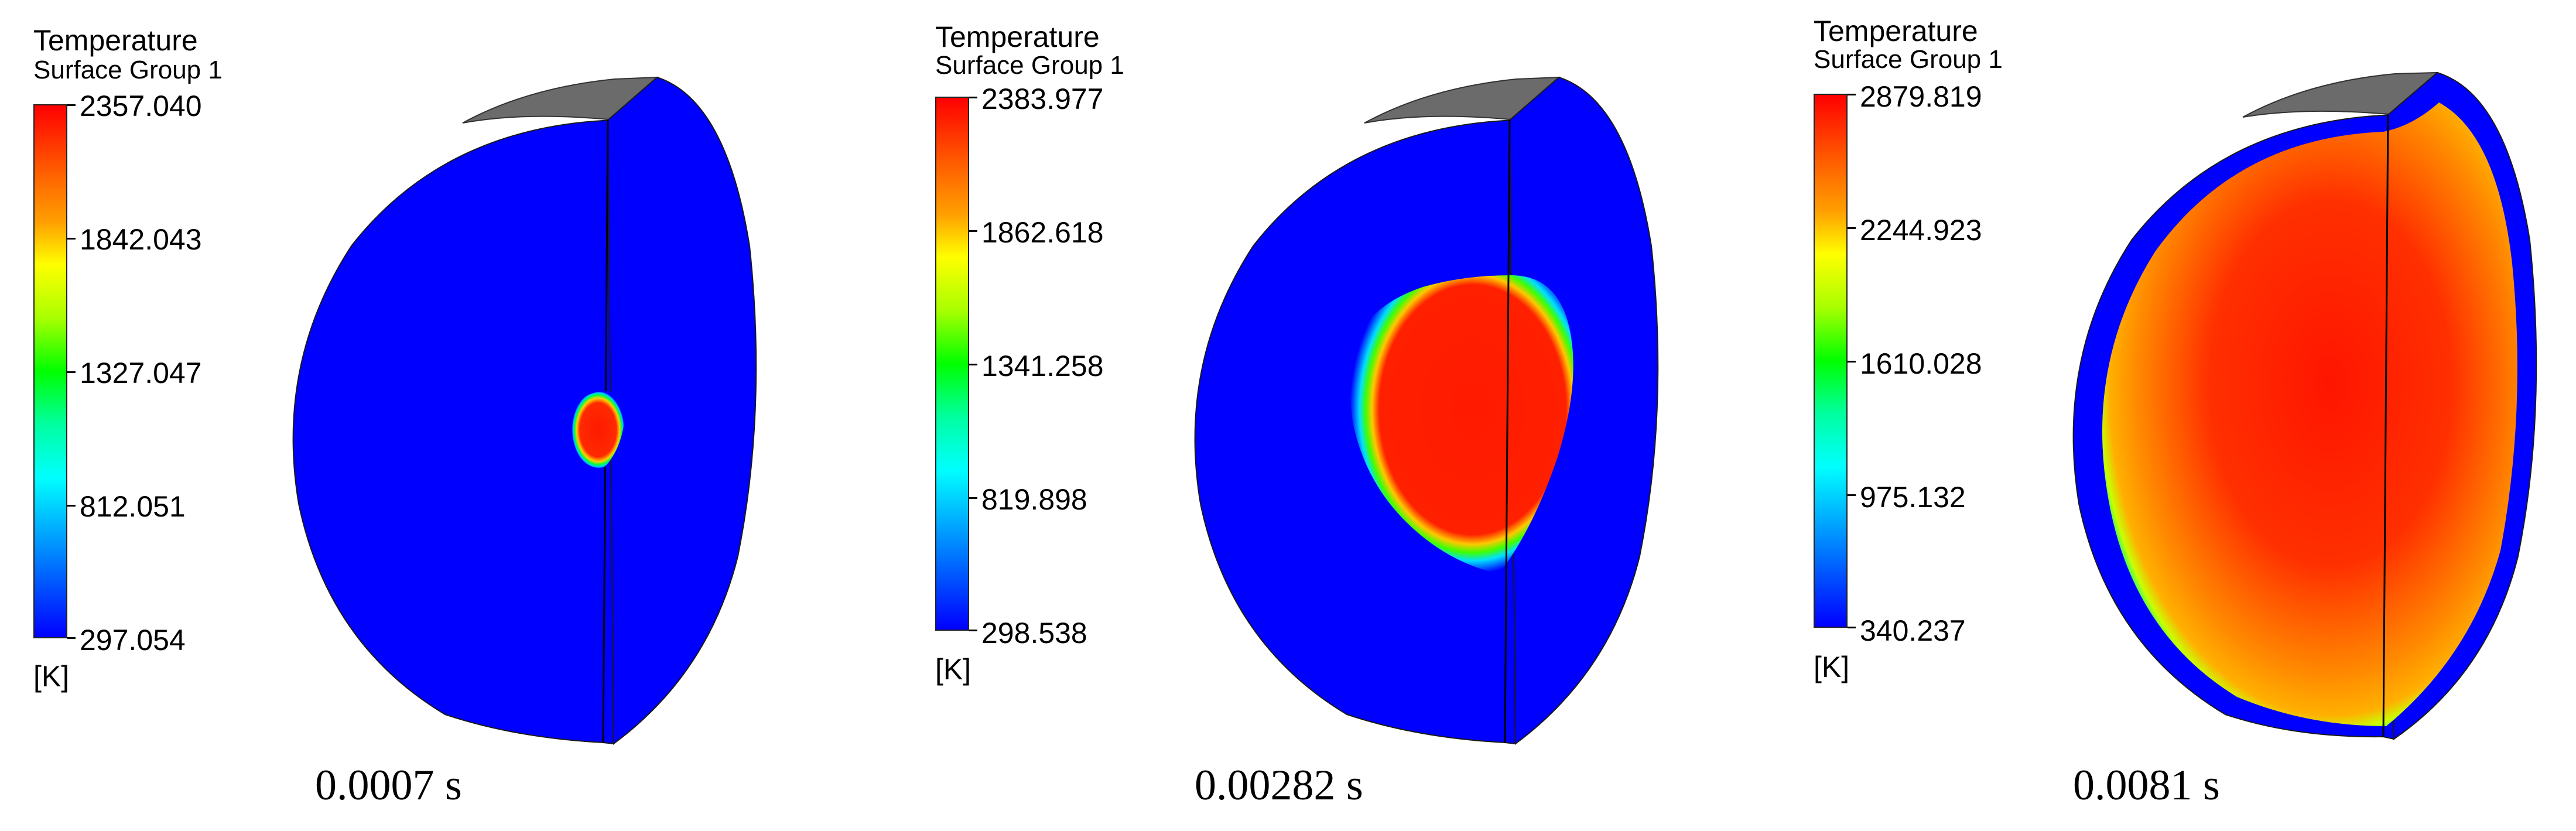 Image resolution: width=2576 pixels, height=831 pixels. I want to click on tick-label: 2244.923, so click(1921, 230).